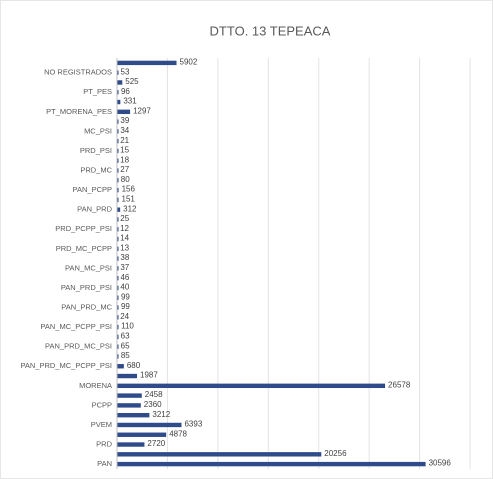  What do you see at coordinates (125, 179) in the screenshot?
I see `value-label: 80` at bounding box center [125, 179].